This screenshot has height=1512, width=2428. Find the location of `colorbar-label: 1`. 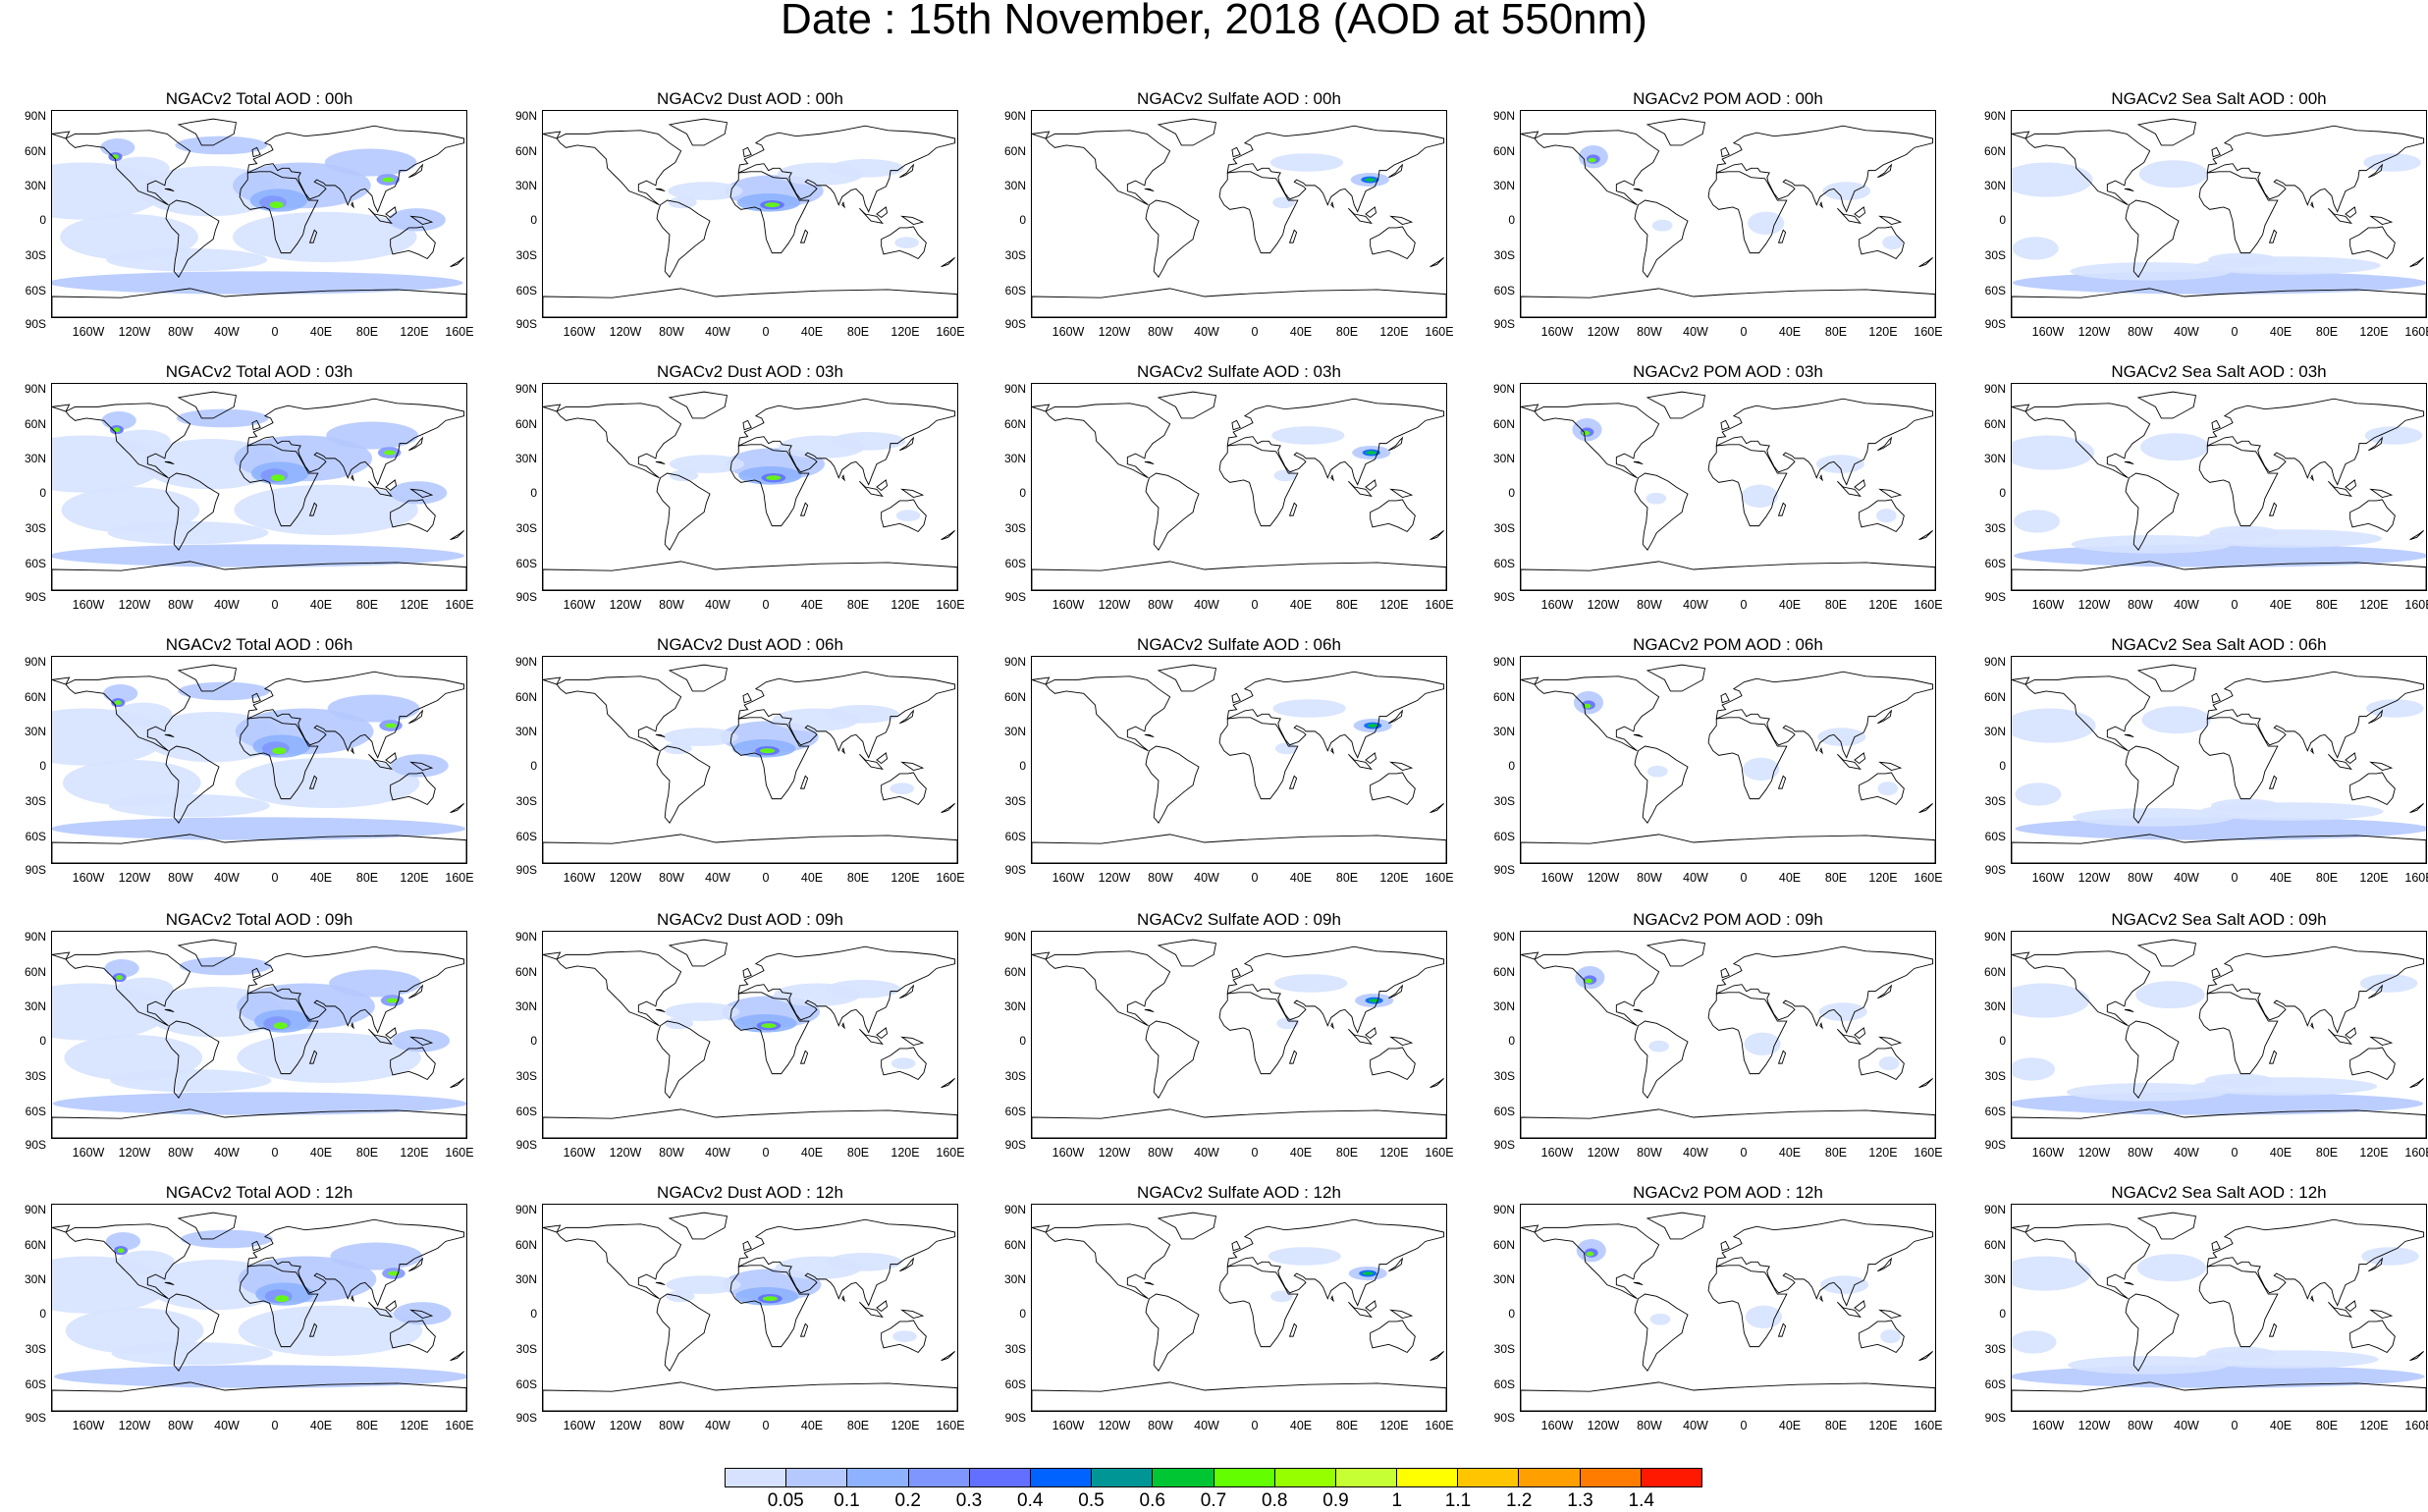

colorbar-label: 1 is located at coordinates (1397, 1501).